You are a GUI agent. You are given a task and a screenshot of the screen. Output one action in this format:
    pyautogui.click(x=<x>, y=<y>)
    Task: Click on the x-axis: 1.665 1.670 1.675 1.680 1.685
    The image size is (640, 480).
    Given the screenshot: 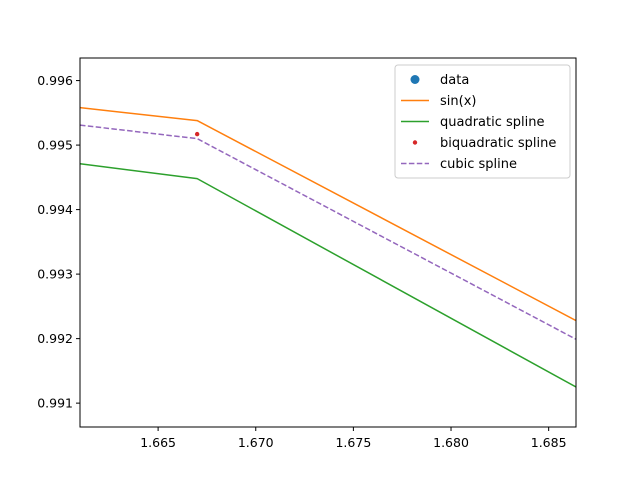 What is the action you would take?
    pyautogui.click(x=353, y=438)
    